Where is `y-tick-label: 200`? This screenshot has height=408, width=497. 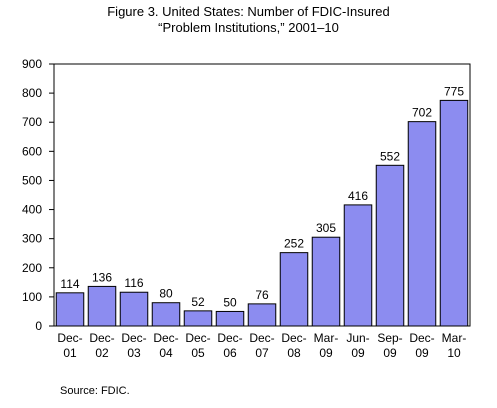 y-tick-label: 200 is located at coordinates (32, 268).